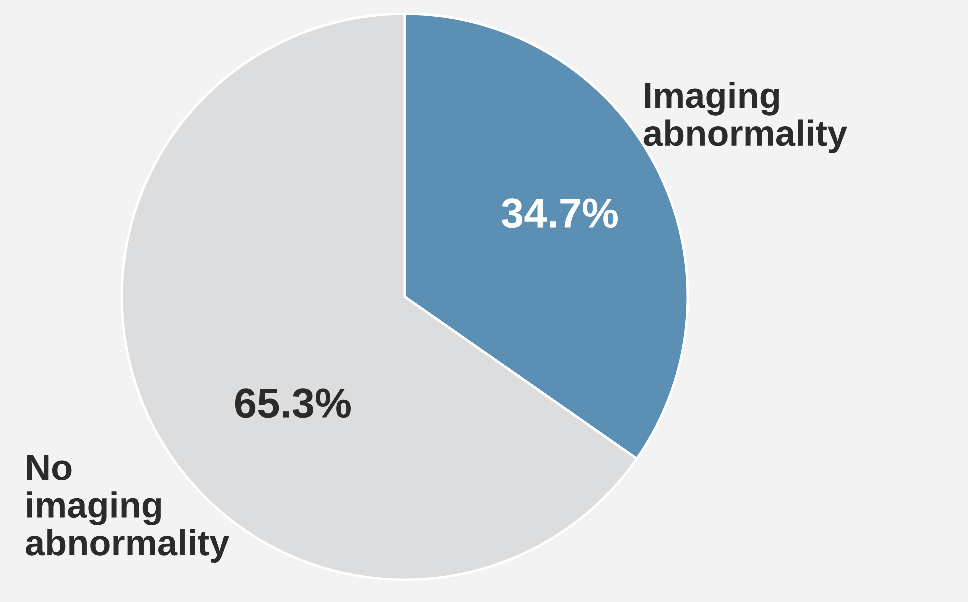 The image size is (968, 602). Describe the element at coordinates (128, 509) in the screenshot. I see `slice-label: No imaging abnormality` at that location.